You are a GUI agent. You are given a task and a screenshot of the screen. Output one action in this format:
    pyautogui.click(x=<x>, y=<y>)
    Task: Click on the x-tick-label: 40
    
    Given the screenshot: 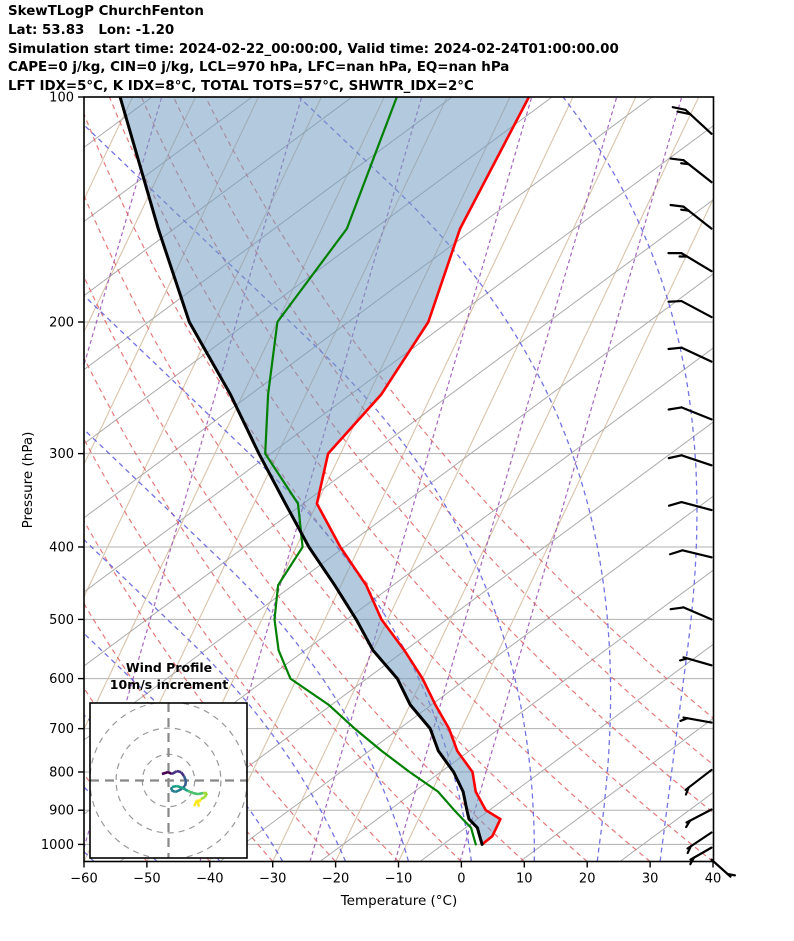 What is the action you would take?
    pyautogui.click(x=713, y=879)
    